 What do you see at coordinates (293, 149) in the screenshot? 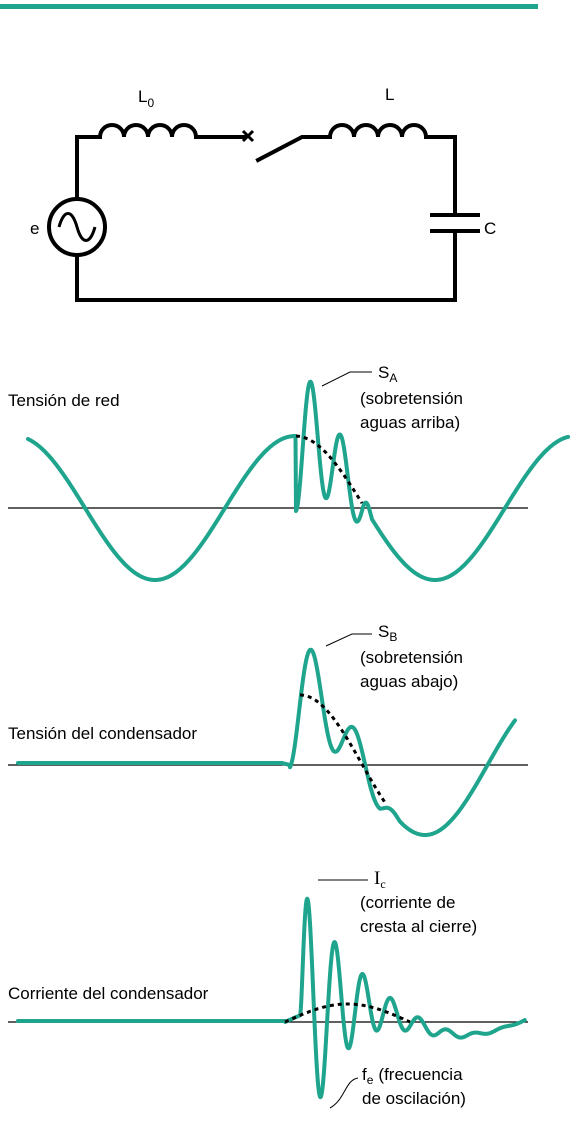
I see `switch` at bounding box center [293, 149].